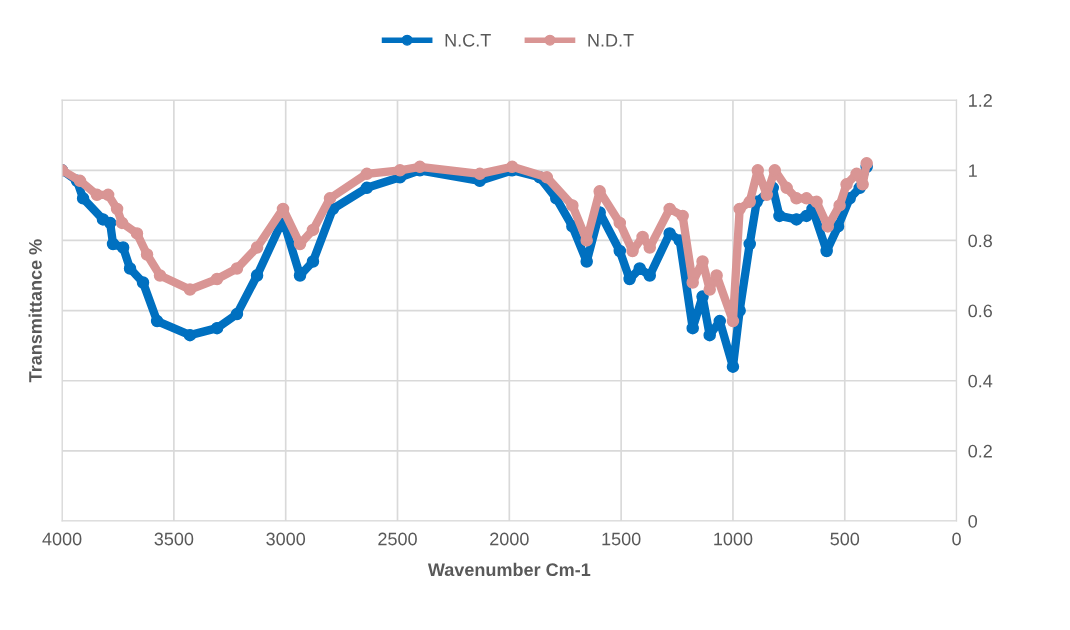  I want to click on y-tick-label: 1, so click(973, 170).